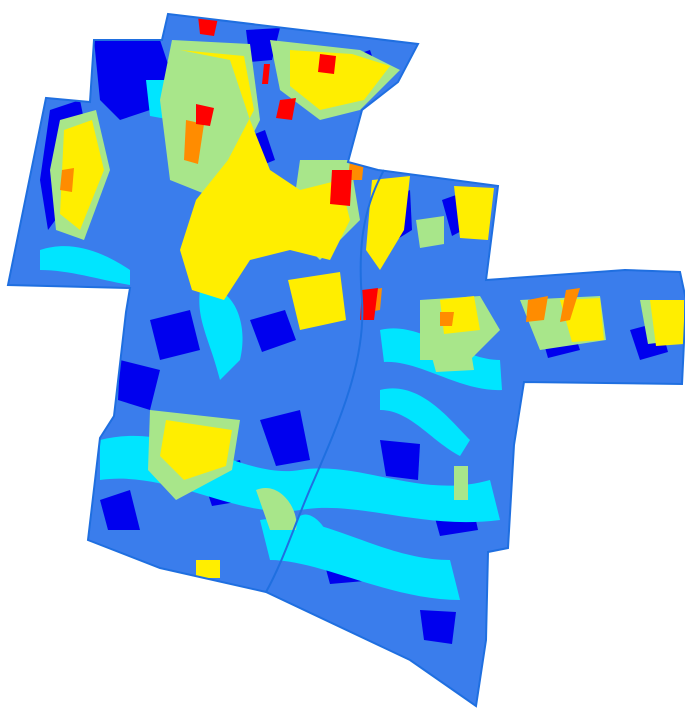 The width and height of the screenshot is (685, 709). Describe the element at coordinates (287, 168) in the screenshot. I see `zones-extreme` at that location.